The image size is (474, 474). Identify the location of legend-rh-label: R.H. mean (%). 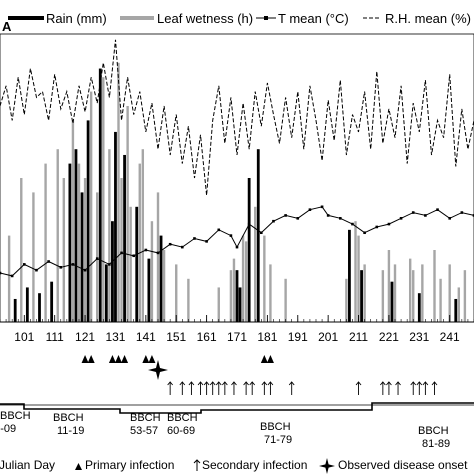
(428, 18).